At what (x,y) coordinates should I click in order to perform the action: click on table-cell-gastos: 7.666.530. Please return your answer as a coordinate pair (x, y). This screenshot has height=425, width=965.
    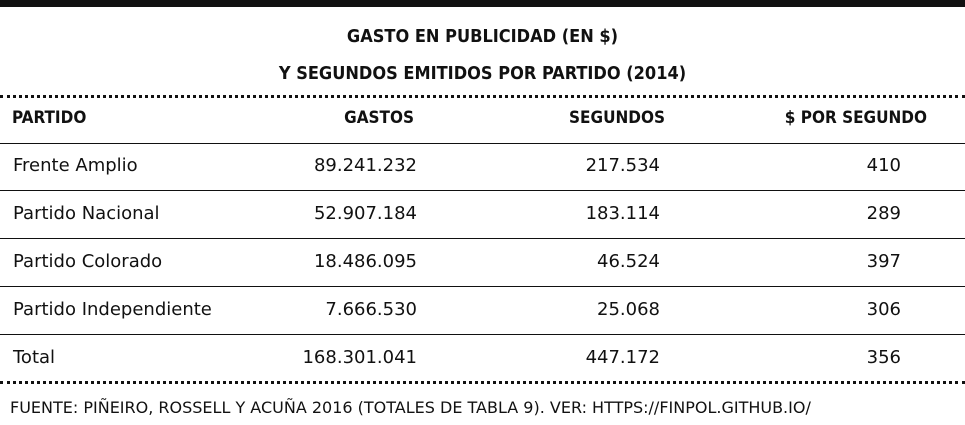
    Looking at the image, I should click on (371, 309).